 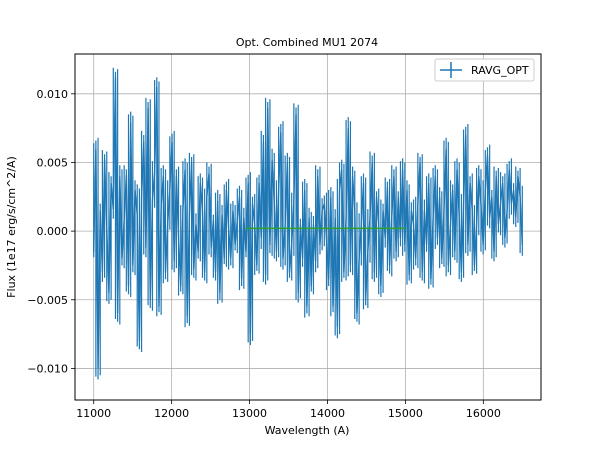 I want to click on legend-box, so click(x=484, y=70).